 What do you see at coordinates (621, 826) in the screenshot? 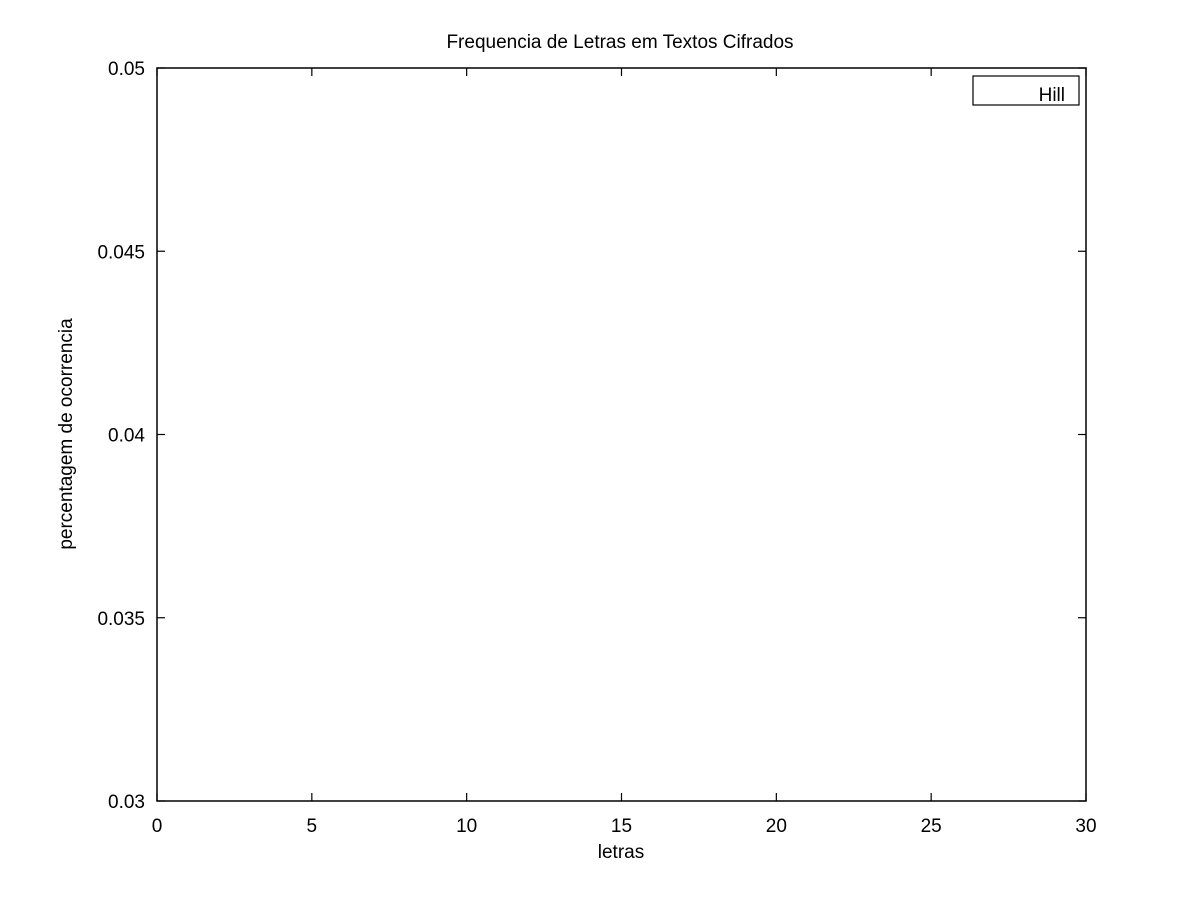
I see `x-tick-label: 15` at bounding box center [621, 826].